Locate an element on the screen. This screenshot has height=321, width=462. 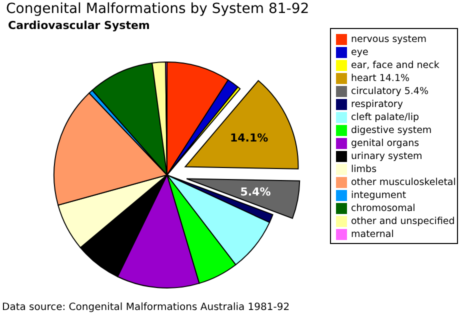
legend-label: integument is located at coordinates (378, 195).